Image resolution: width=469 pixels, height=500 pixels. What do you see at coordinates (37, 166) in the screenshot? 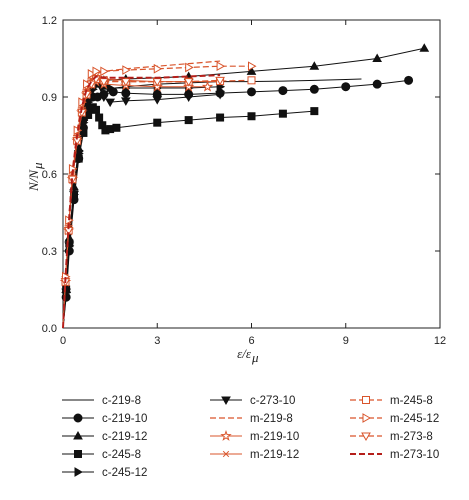
I see `y-axis-label-subscript: μ` at bounding box center [37, 166].